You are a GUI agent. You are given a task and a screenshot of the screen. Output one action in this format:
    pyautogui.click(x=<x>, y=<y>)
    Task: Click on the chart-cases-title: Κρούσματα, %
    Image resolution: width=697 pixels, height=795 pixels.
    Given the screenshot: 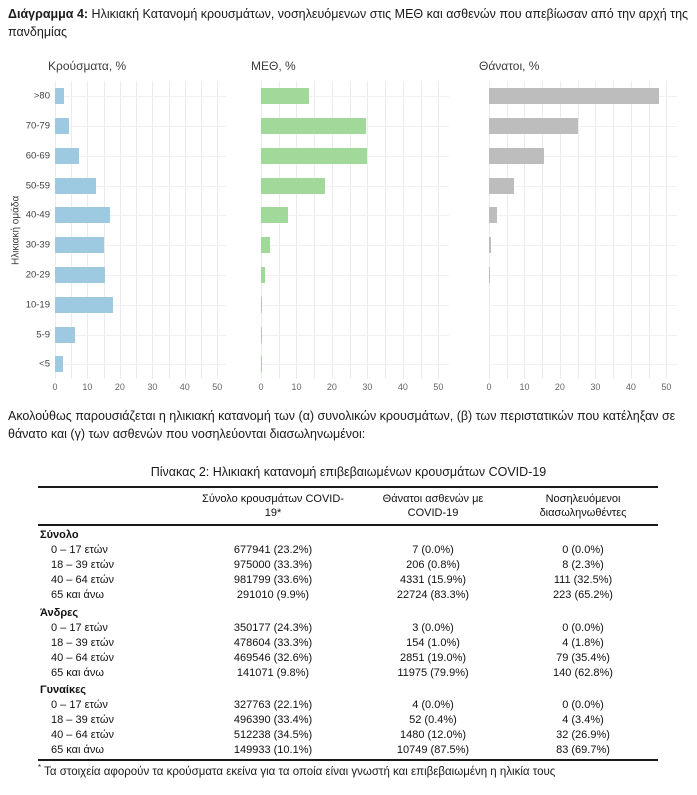 What is the action you would take?
    pyautogui.click(x=87, y=66)
    